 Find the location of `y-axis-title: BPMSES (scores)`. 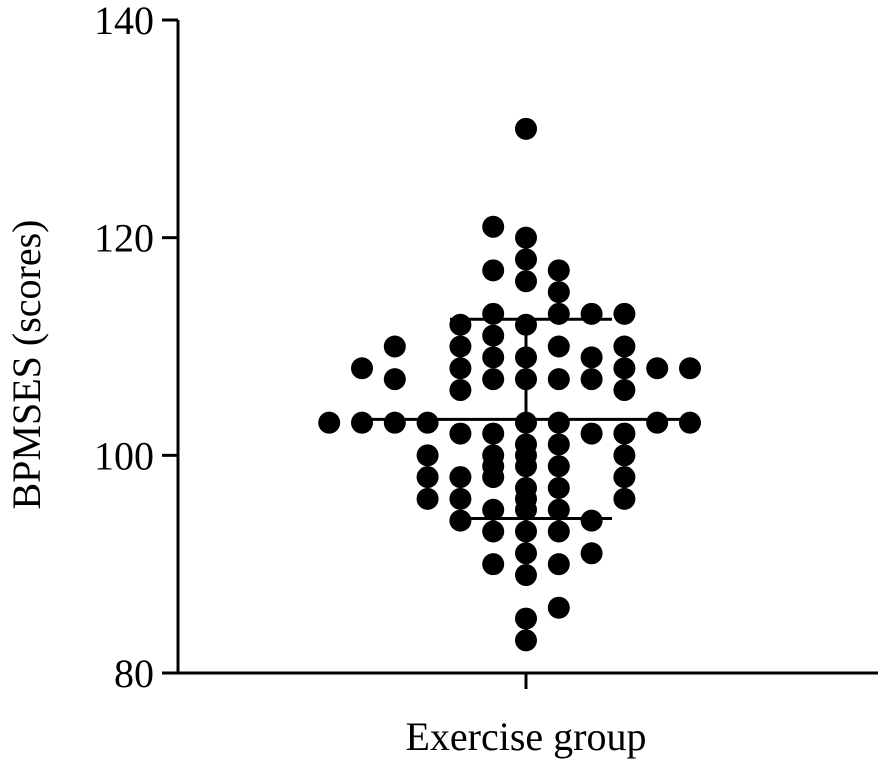

y-axis-title: BPMSES (scores) is located at coordinates (26, 364).